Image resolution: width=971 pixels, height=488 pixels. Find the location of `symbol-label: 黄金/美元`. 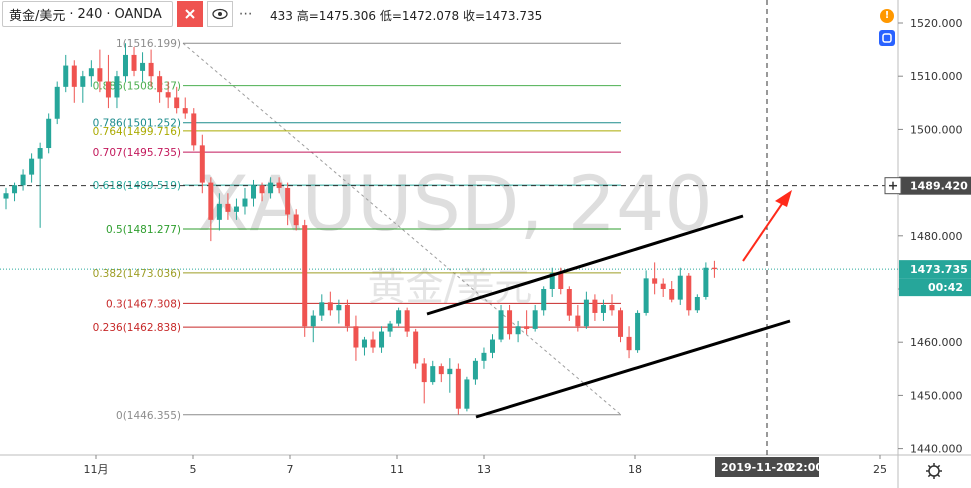

symbol-label: 黄金/美元 is located at coordinates (37, 16).